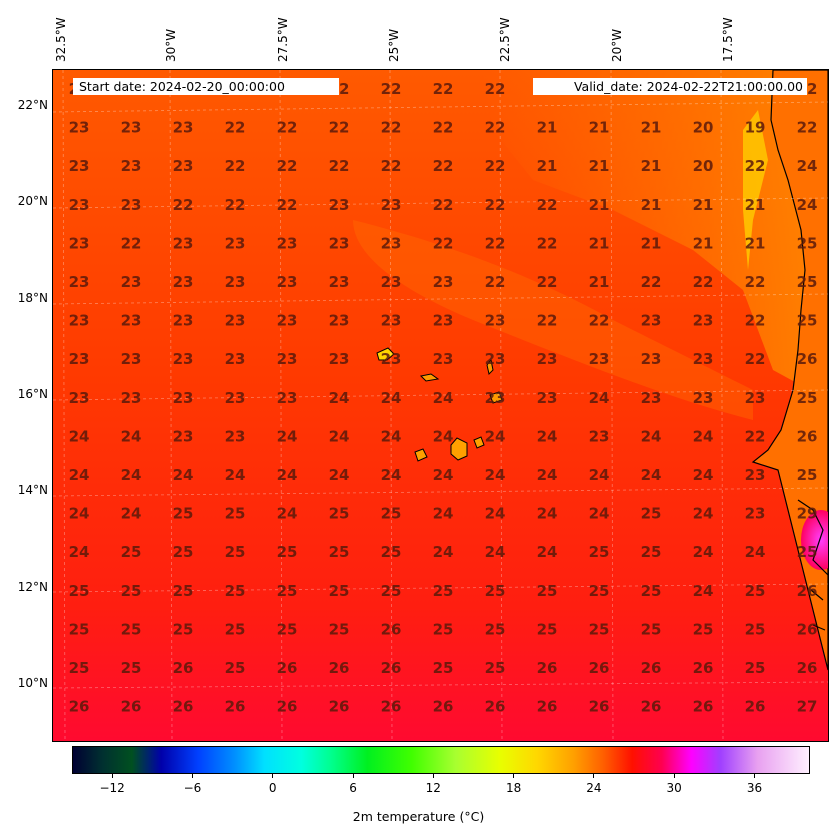 The image size is (837, 837). What do you see at coordinates (441, 760) in the screenshot?
I see `colorbar-gradient` at bounding box center [441, 760].